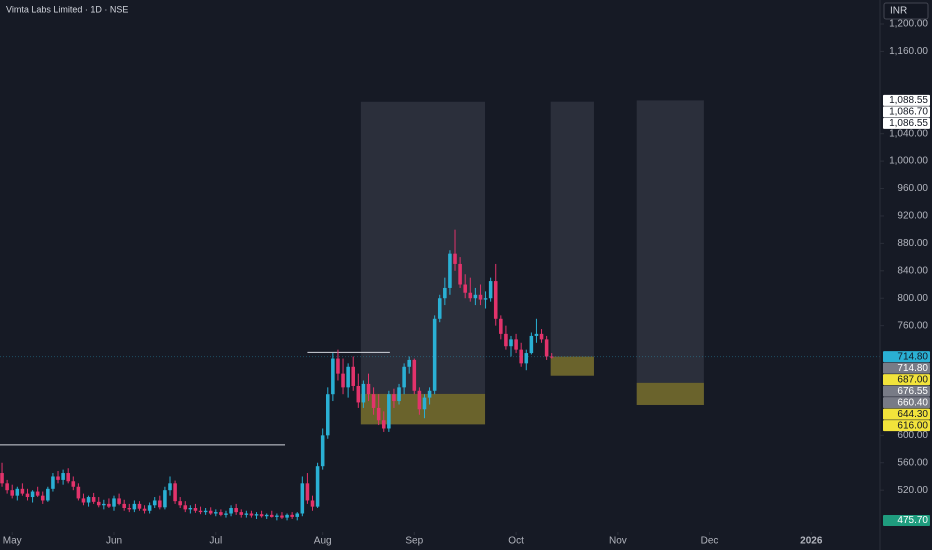 This screenshot has width=932, height=550. I want to click on y-tick-label: 1,200.00, so click(908, 24).